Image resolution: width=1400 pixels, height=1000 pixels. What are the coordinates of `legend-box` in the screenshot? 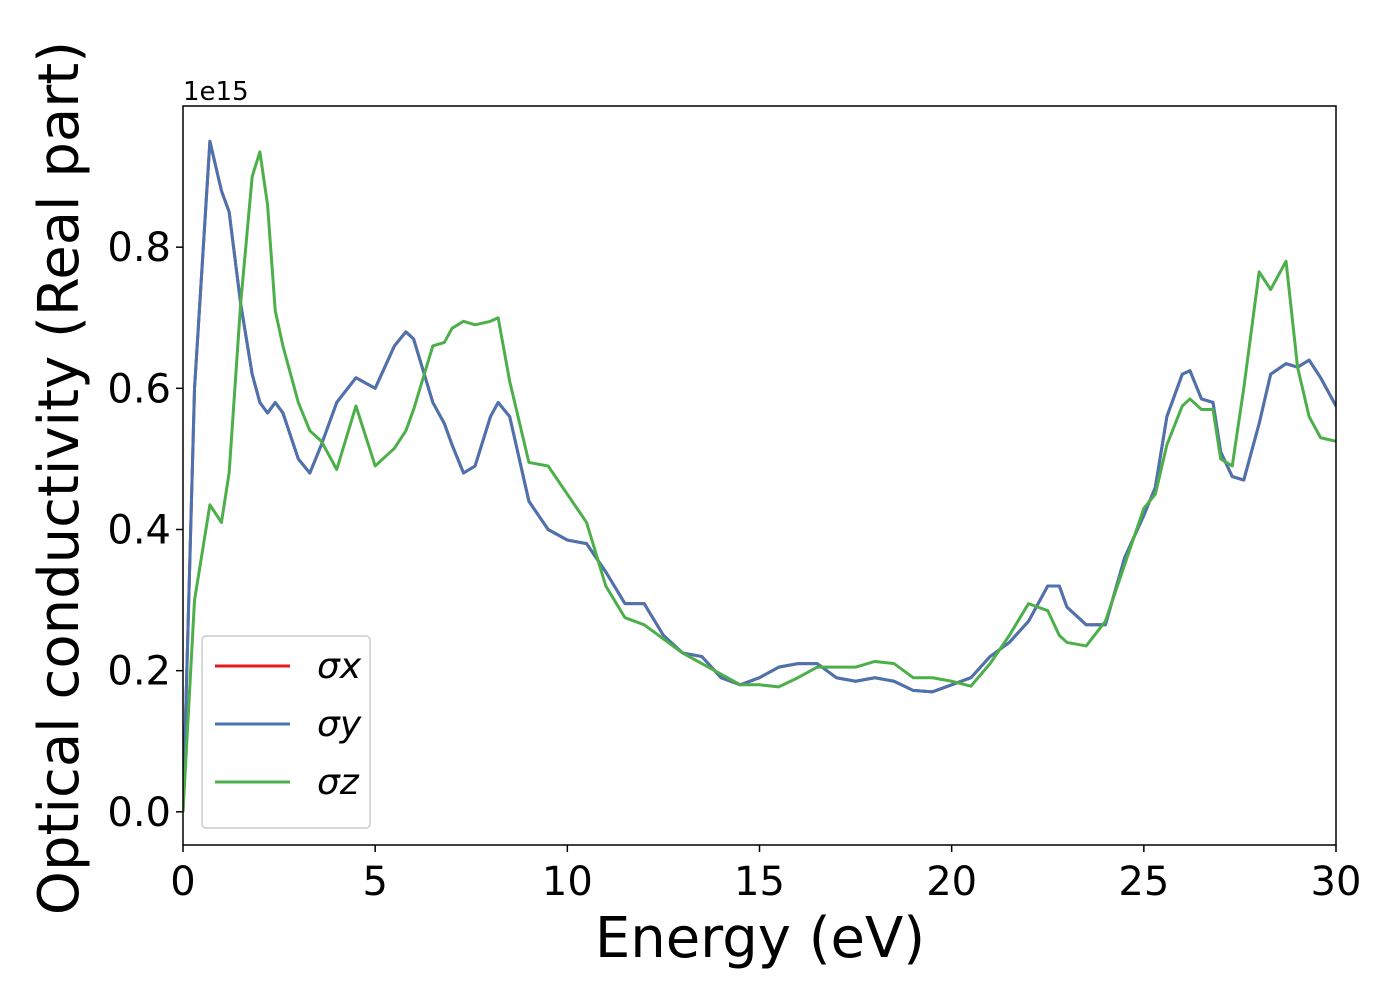 It's located at (286, 732).